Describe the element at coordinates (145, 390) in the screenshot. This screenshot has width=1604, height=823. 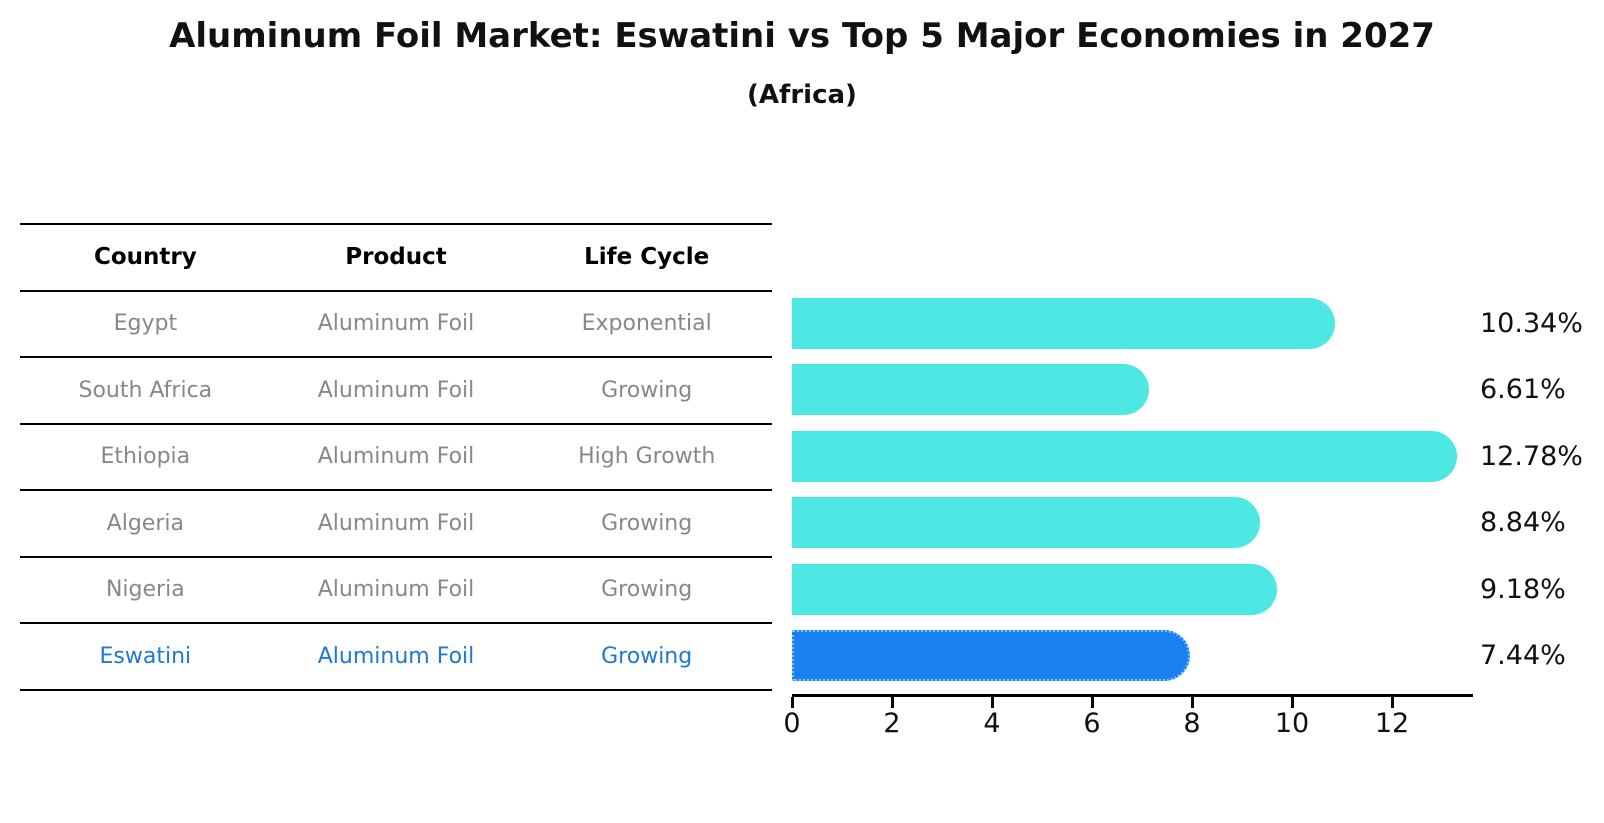
I see `cell-country: South Africa` at that location.